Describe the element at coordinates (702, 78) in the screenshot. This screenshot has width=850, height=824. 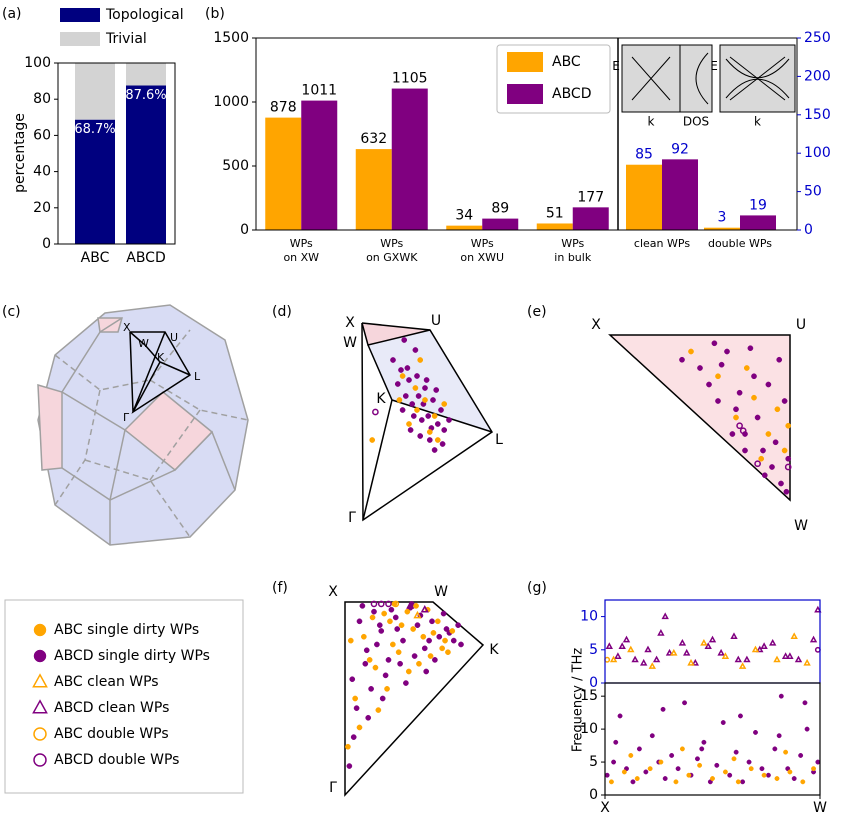
I see `inset-dos` at that location.